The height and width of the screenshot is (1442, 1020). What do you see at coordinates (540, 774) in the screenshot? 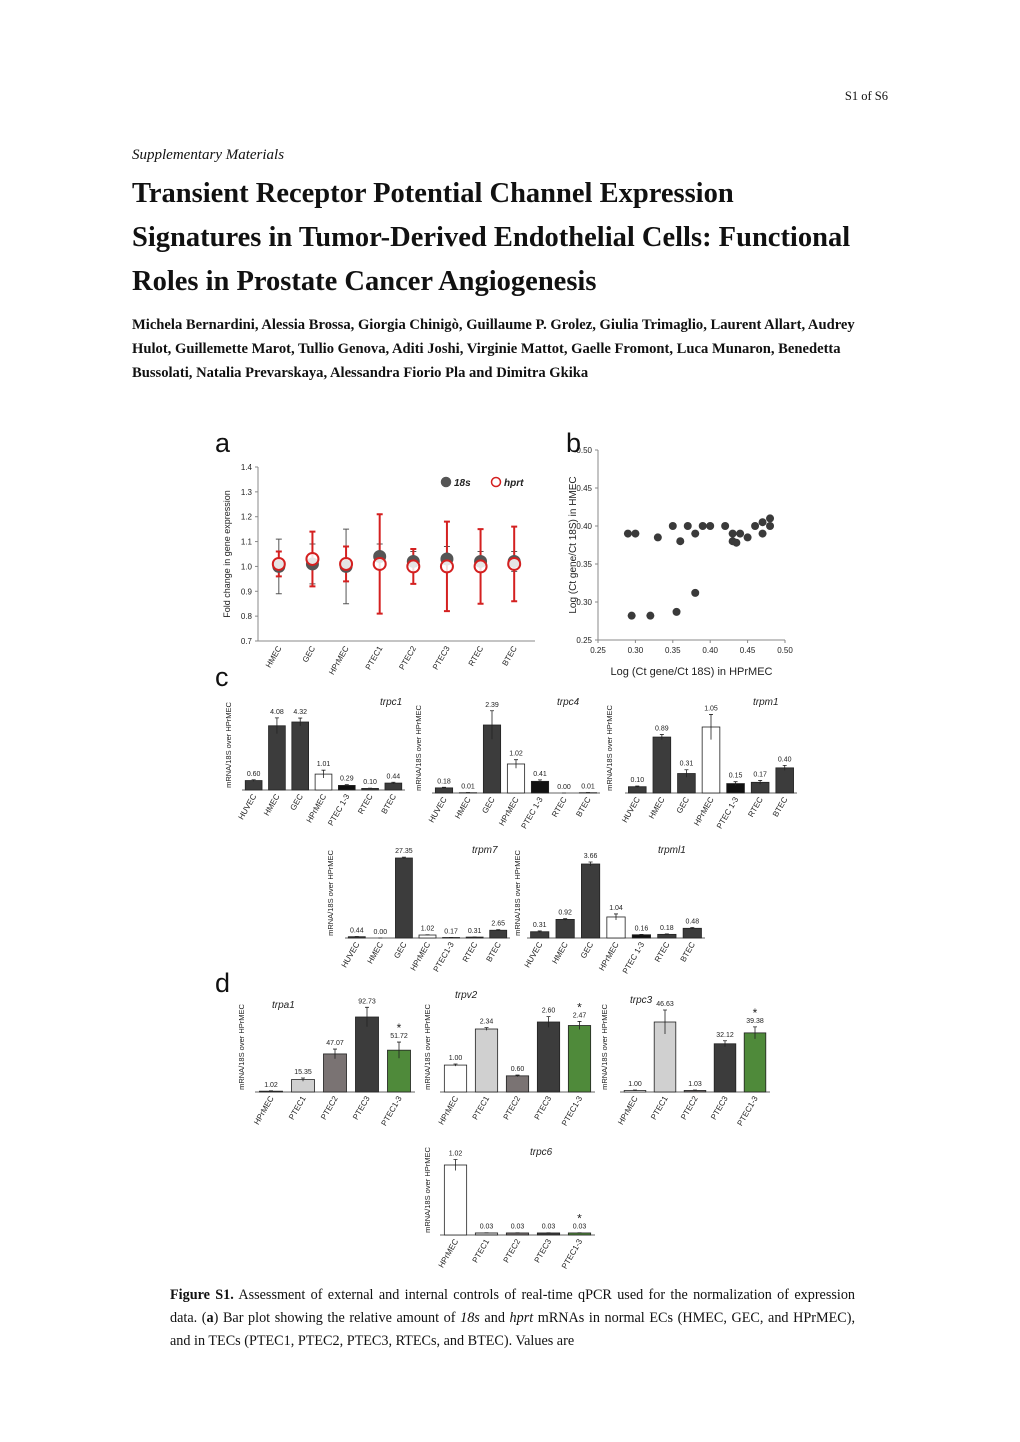
I see `value-label: 0.41` at bounding box center [540, 774].